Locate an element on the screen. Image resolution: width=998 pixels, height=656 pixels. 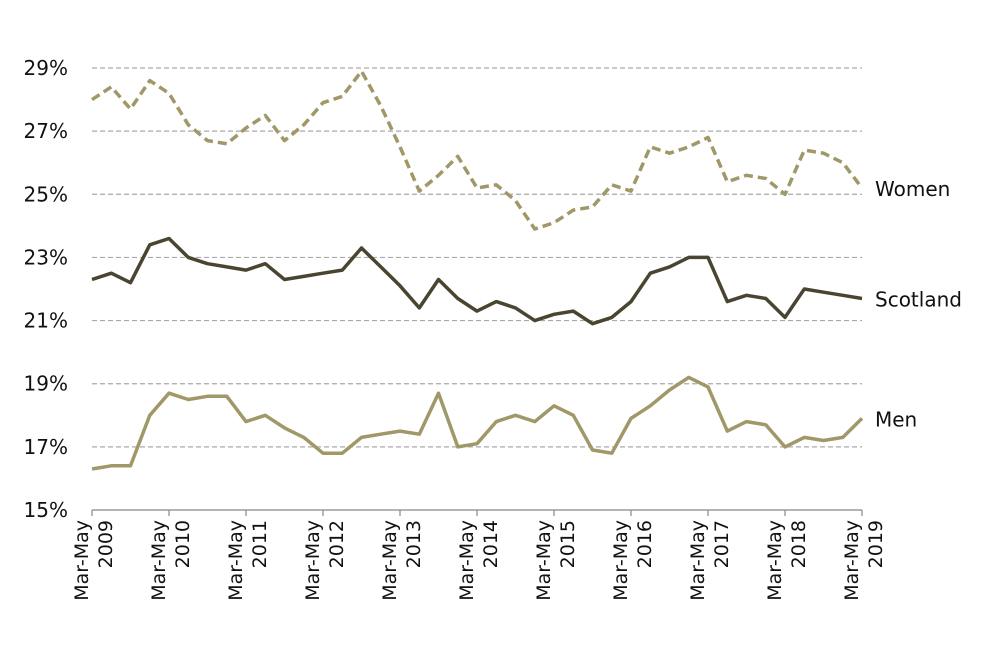
y-tick-label: 17% is located at coordinates (46, 447).